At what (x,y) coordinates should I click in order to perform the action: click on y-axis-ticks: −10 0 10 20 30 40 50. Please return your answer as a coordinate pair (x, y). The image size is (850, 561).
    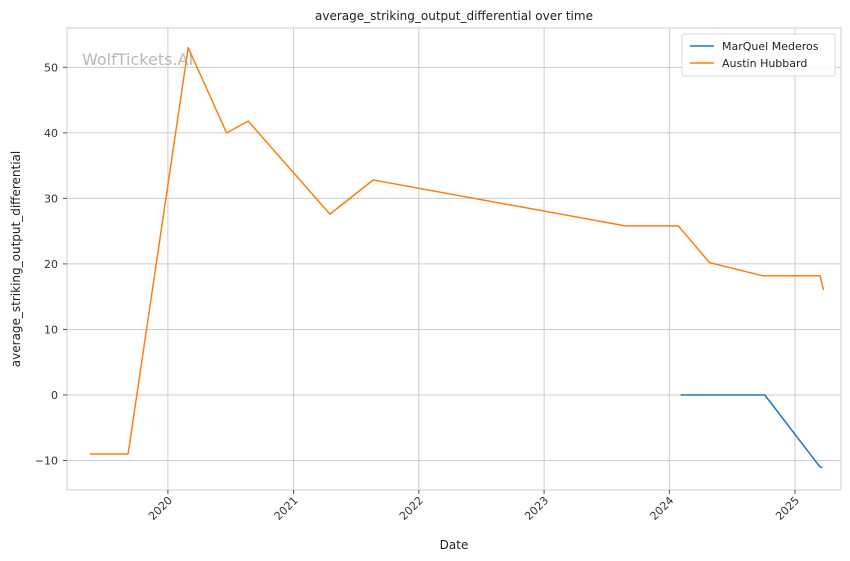
    Looking at the image, I should click on (51, 264).